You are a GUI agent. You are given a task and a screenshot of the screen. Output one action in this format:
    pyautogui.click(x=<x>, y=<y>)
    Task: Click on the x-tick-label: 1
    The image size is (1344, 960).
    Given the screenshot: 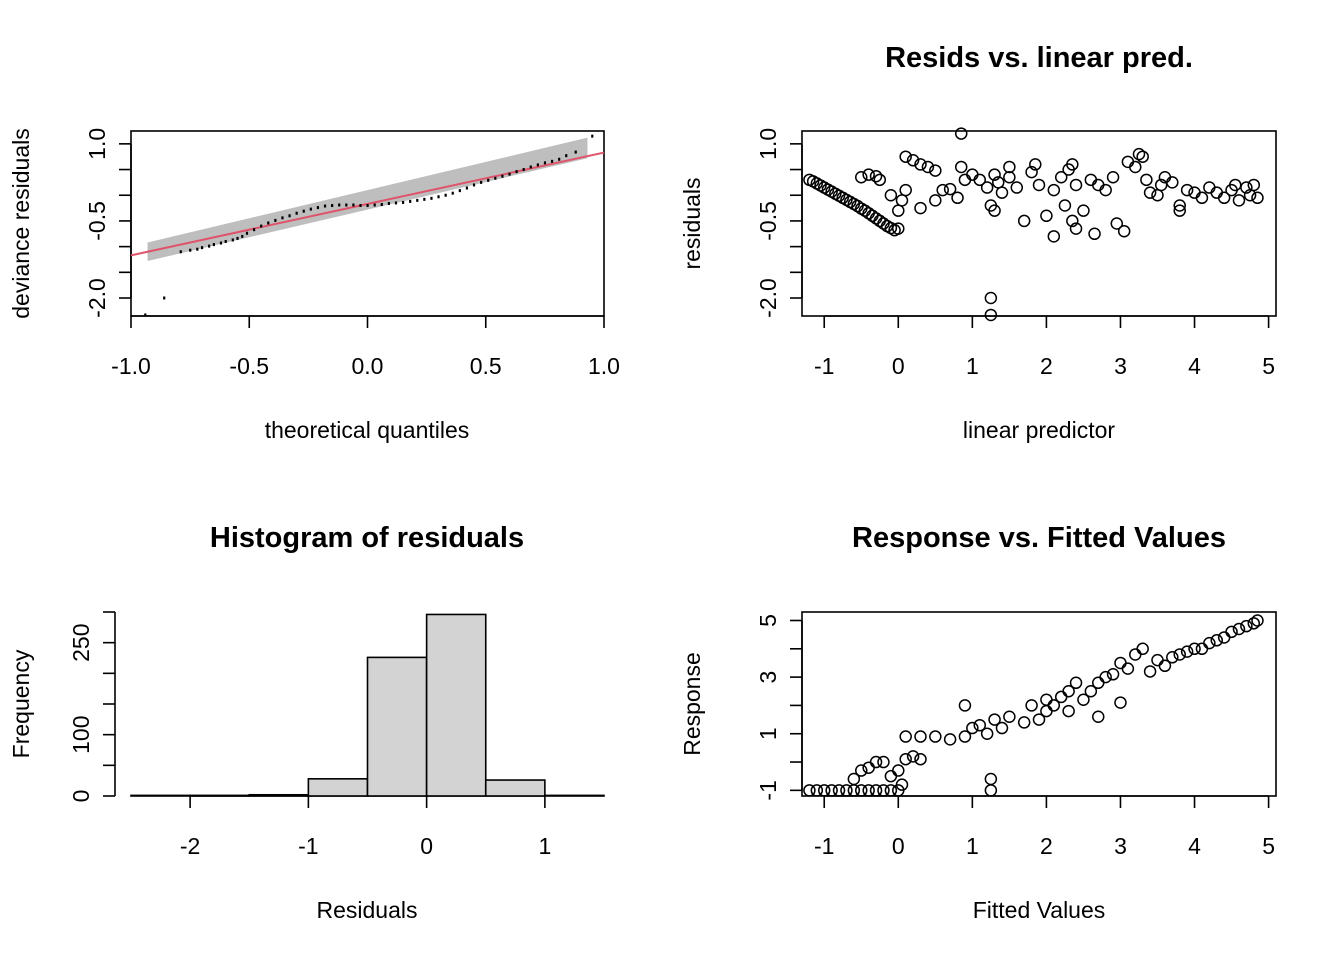 What is the action you would take?
    pyautogui.click(x=544, y=846)
    